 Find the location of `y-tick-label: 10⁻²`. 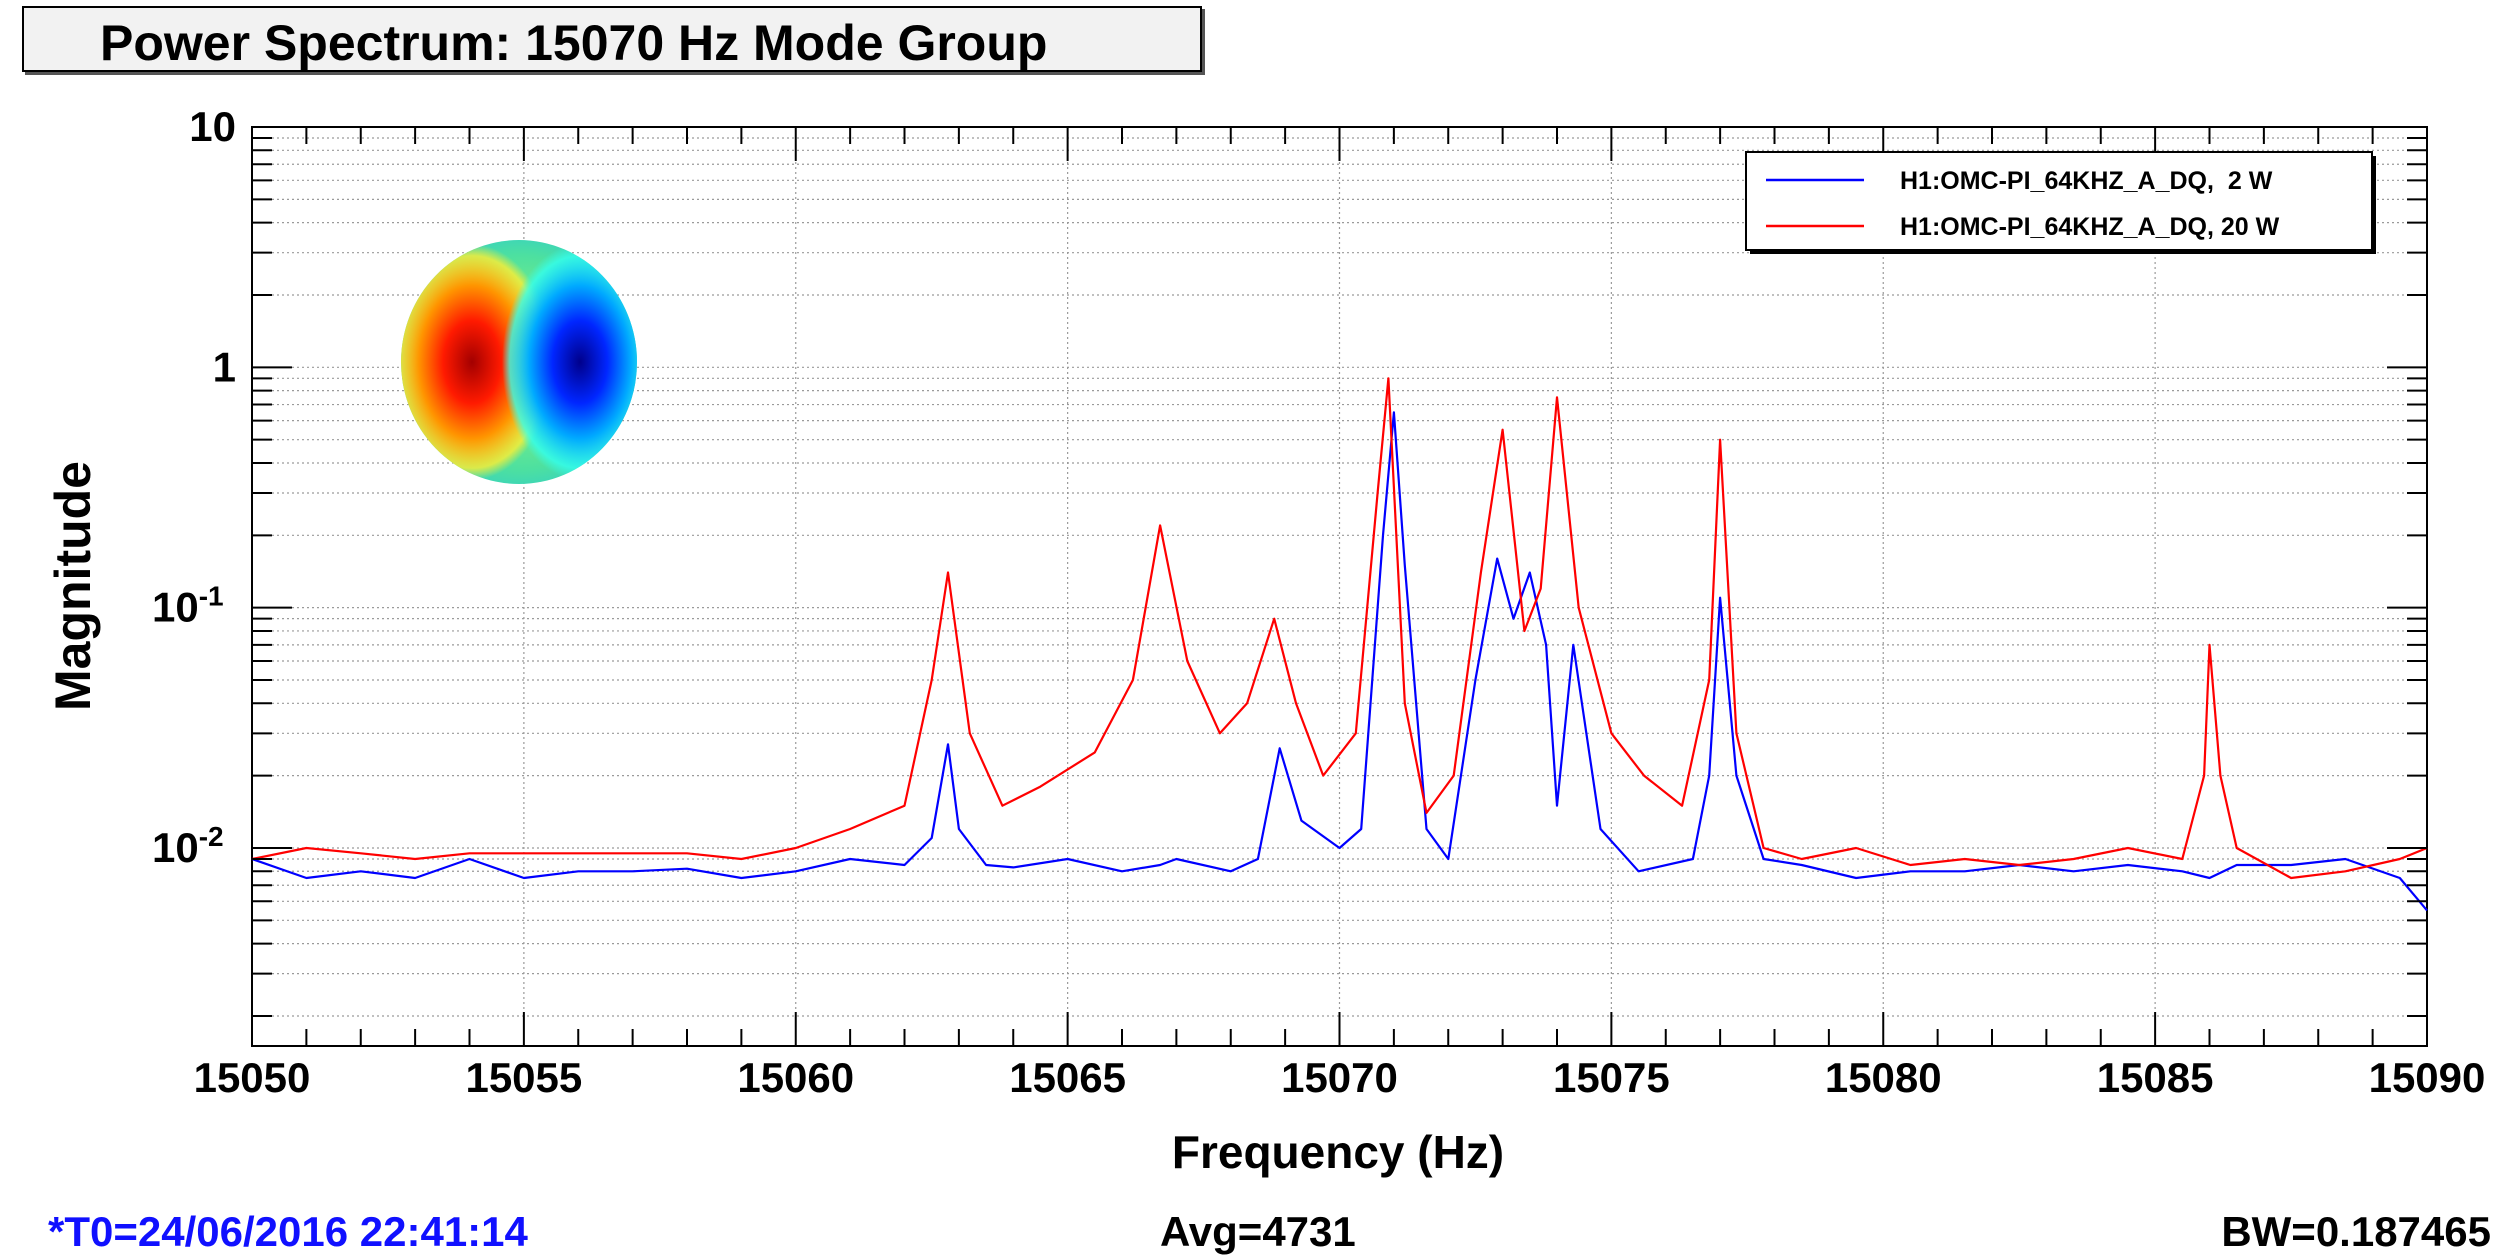

y-tick-label: 10⁻² is located at coordinates (188, 846).